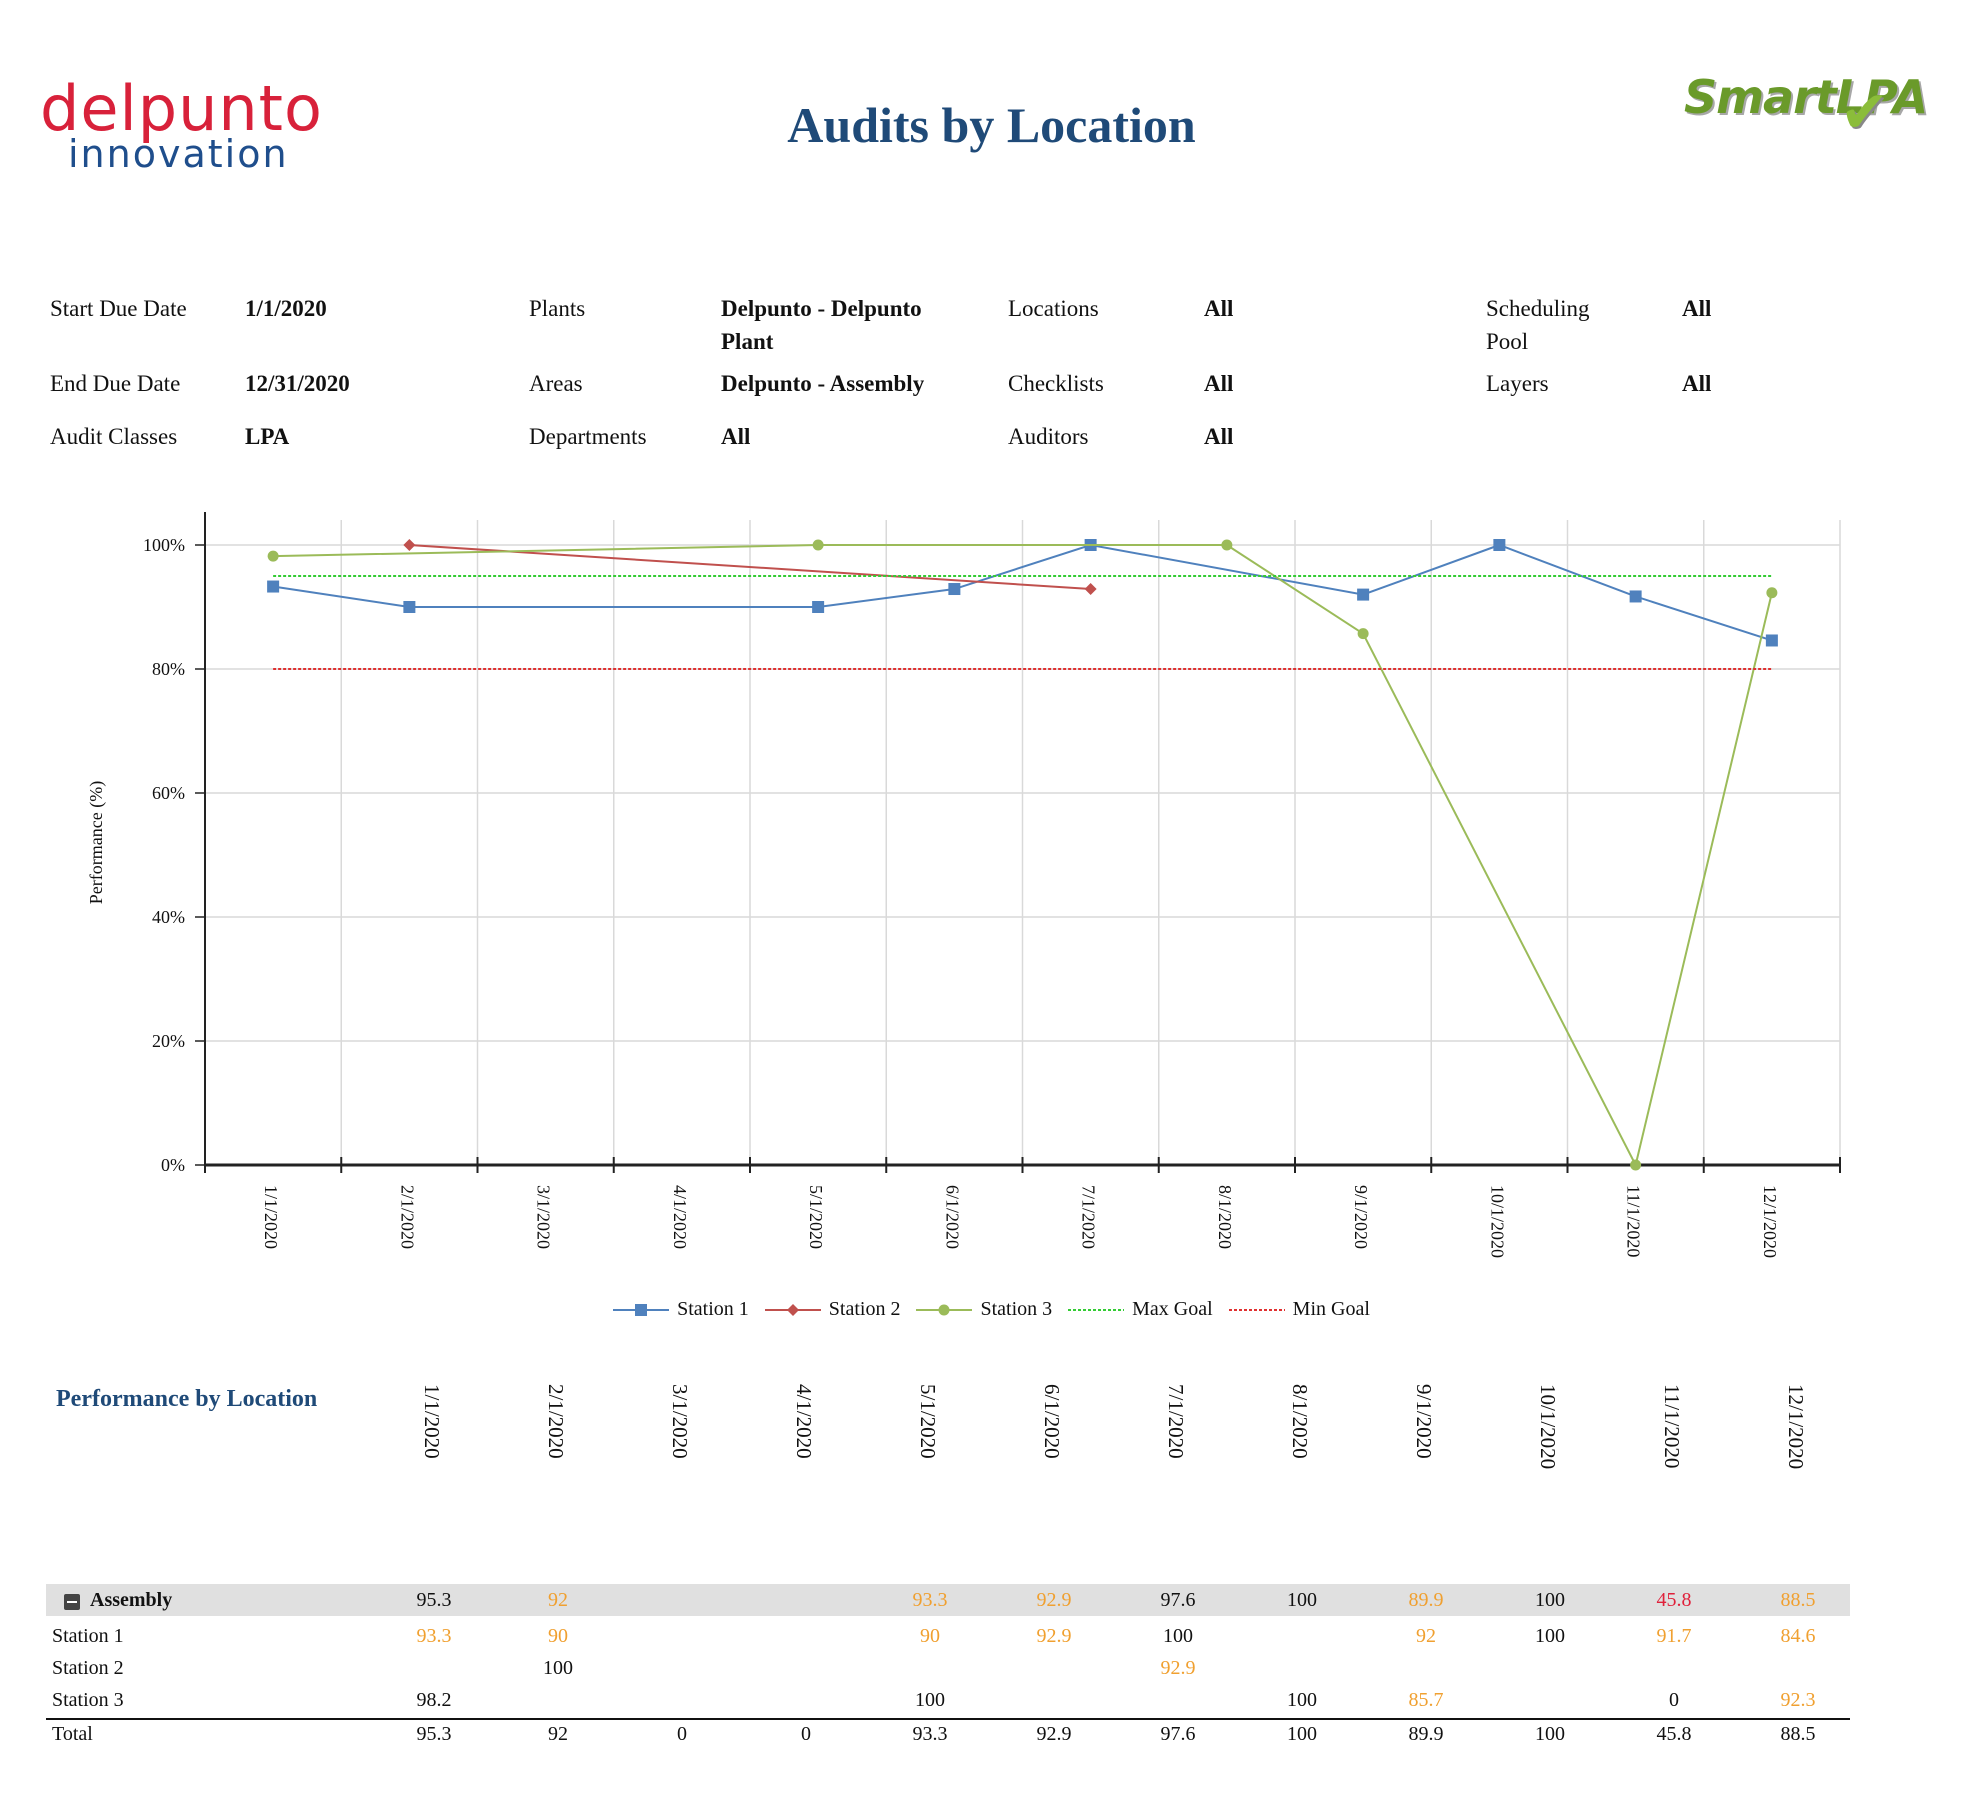 The height and width of the screenshot is (1800, 1983). Describe the element at coordinates (131, 1600) in the screenshot. I see `row-label: Assembly` at that location.